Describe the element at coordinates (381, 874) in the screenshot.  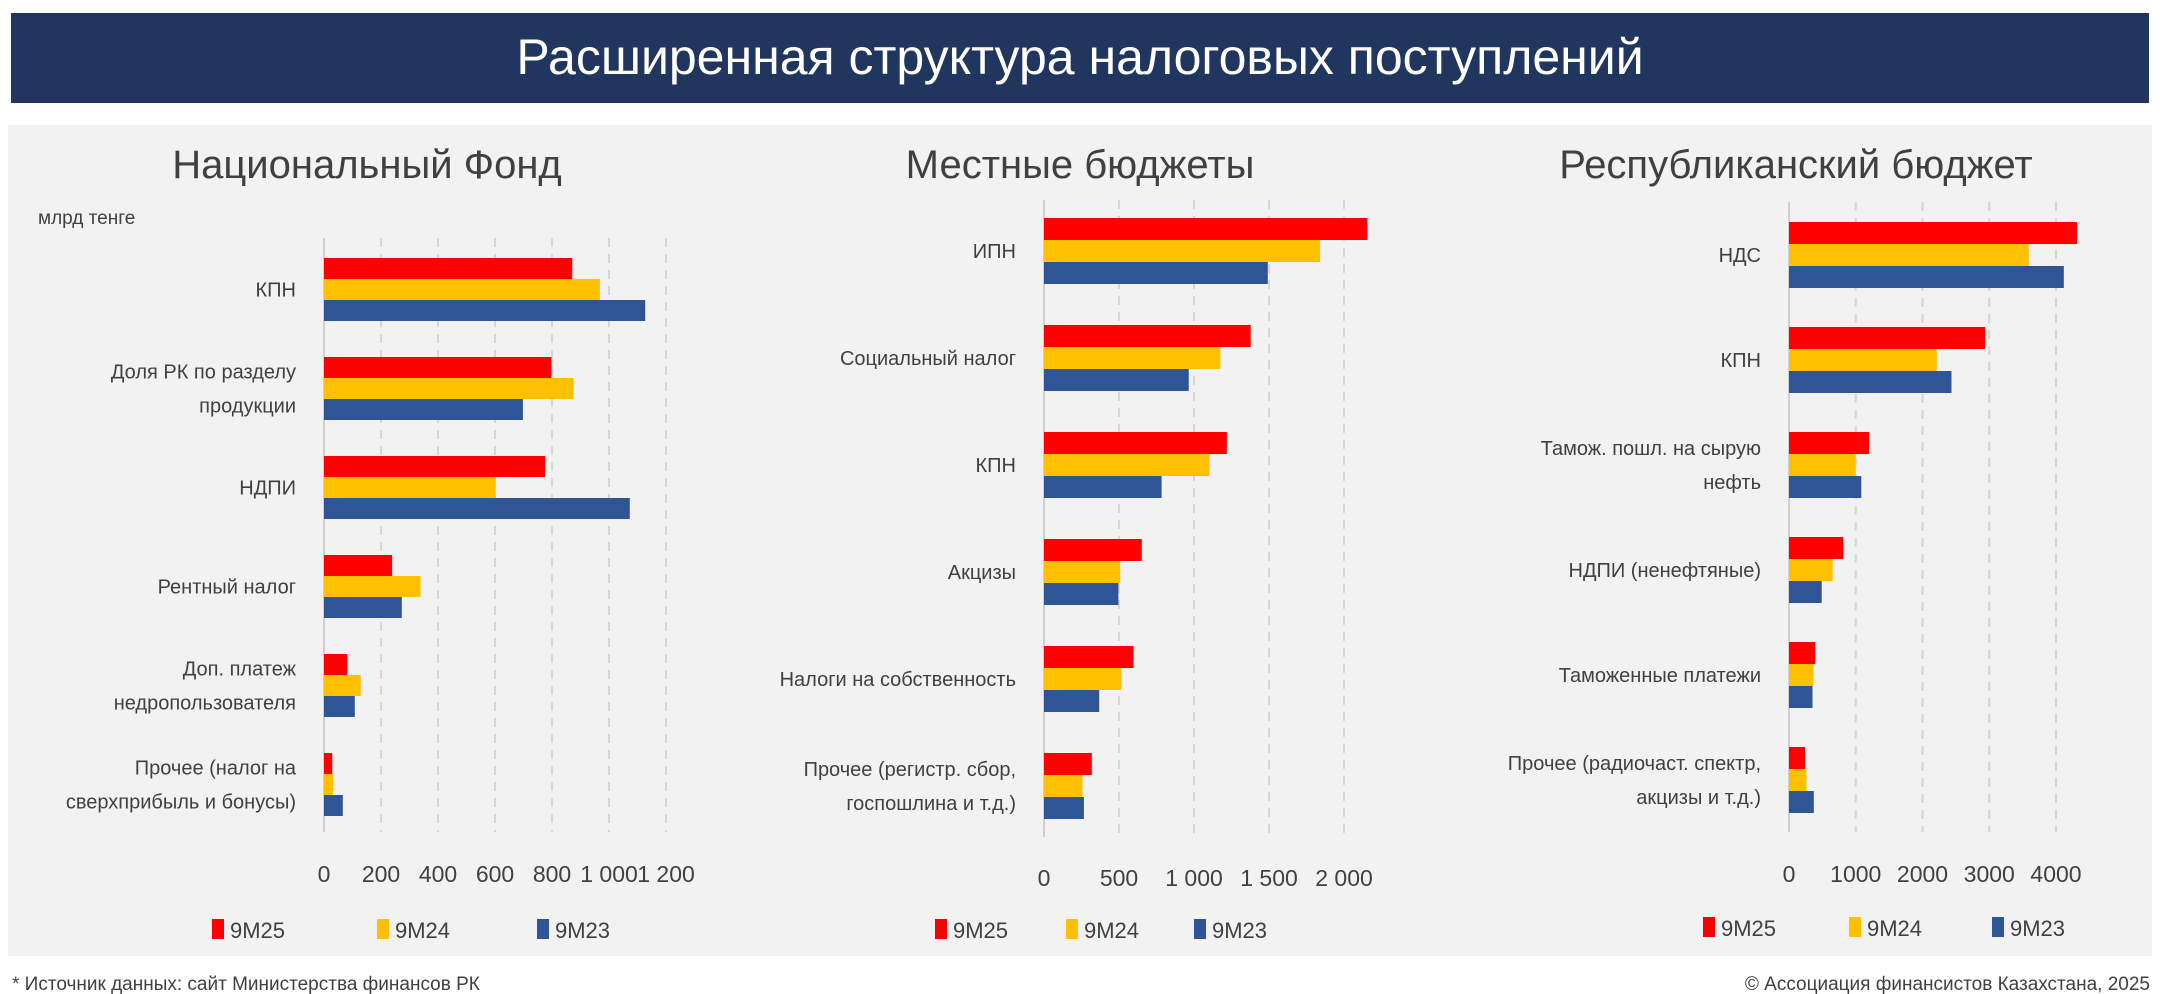
I see `tick-label: 200` at that location.